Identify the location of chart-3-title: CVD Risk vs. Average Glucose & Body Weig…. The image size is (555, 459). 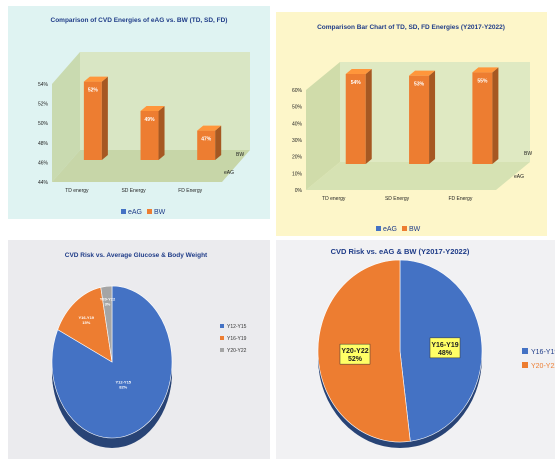
(136, 255).